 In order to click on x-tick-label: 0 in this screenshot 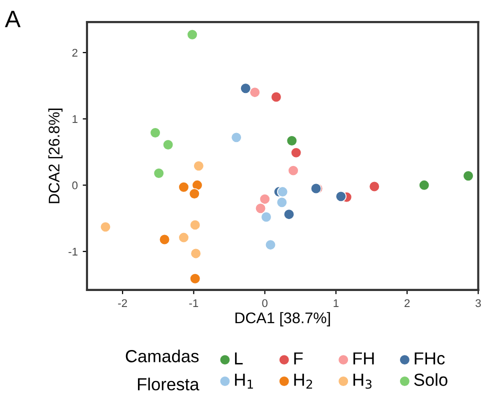, I will do `click(265, 303)`.